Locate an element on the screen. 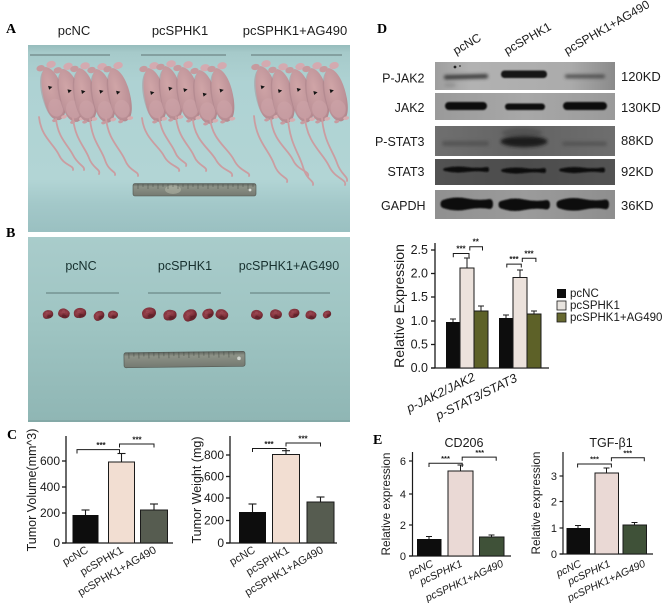 This screenshot has height=603, width=669. svg-text: 800 is located at coordinates (214, 455).